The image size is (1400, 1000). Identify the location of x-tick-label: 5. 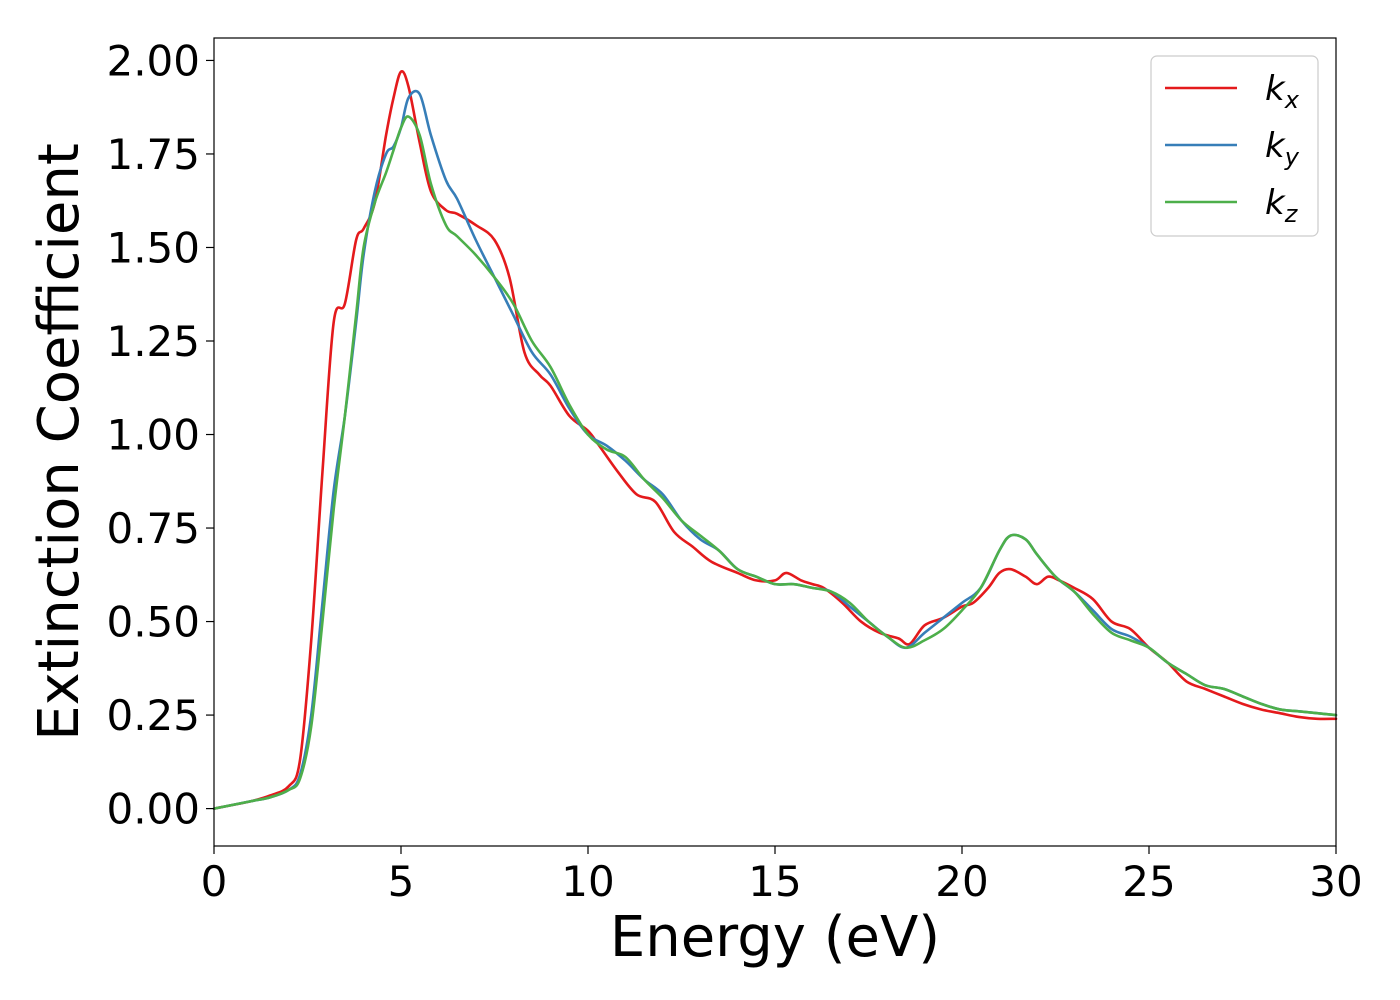
(401, 881).